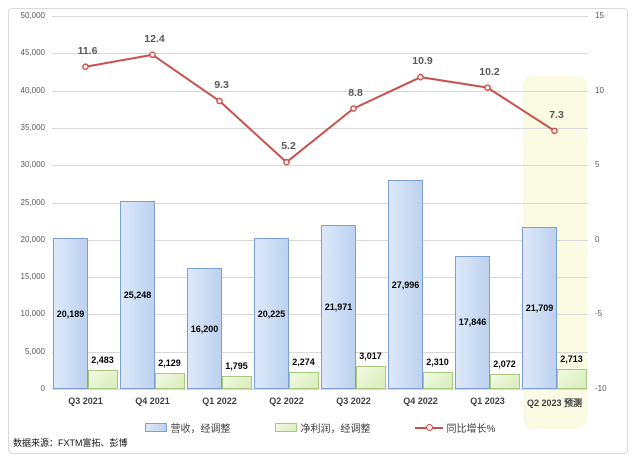 The image size is (635, 465). I want to click on revenue-bar-value: 25,248, so click(137, 294).